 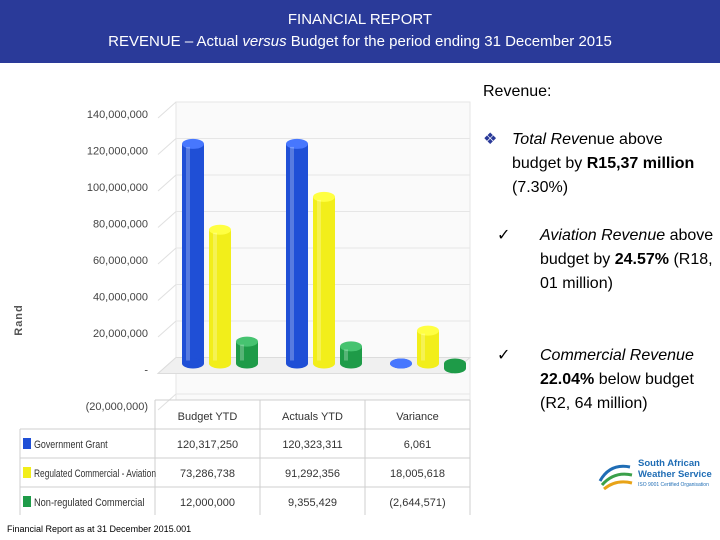 What do you see at coordinates (418, 445) in the screenshot?
I see `table-cell-0-2: 6,061` at bounding box center [418, 445].